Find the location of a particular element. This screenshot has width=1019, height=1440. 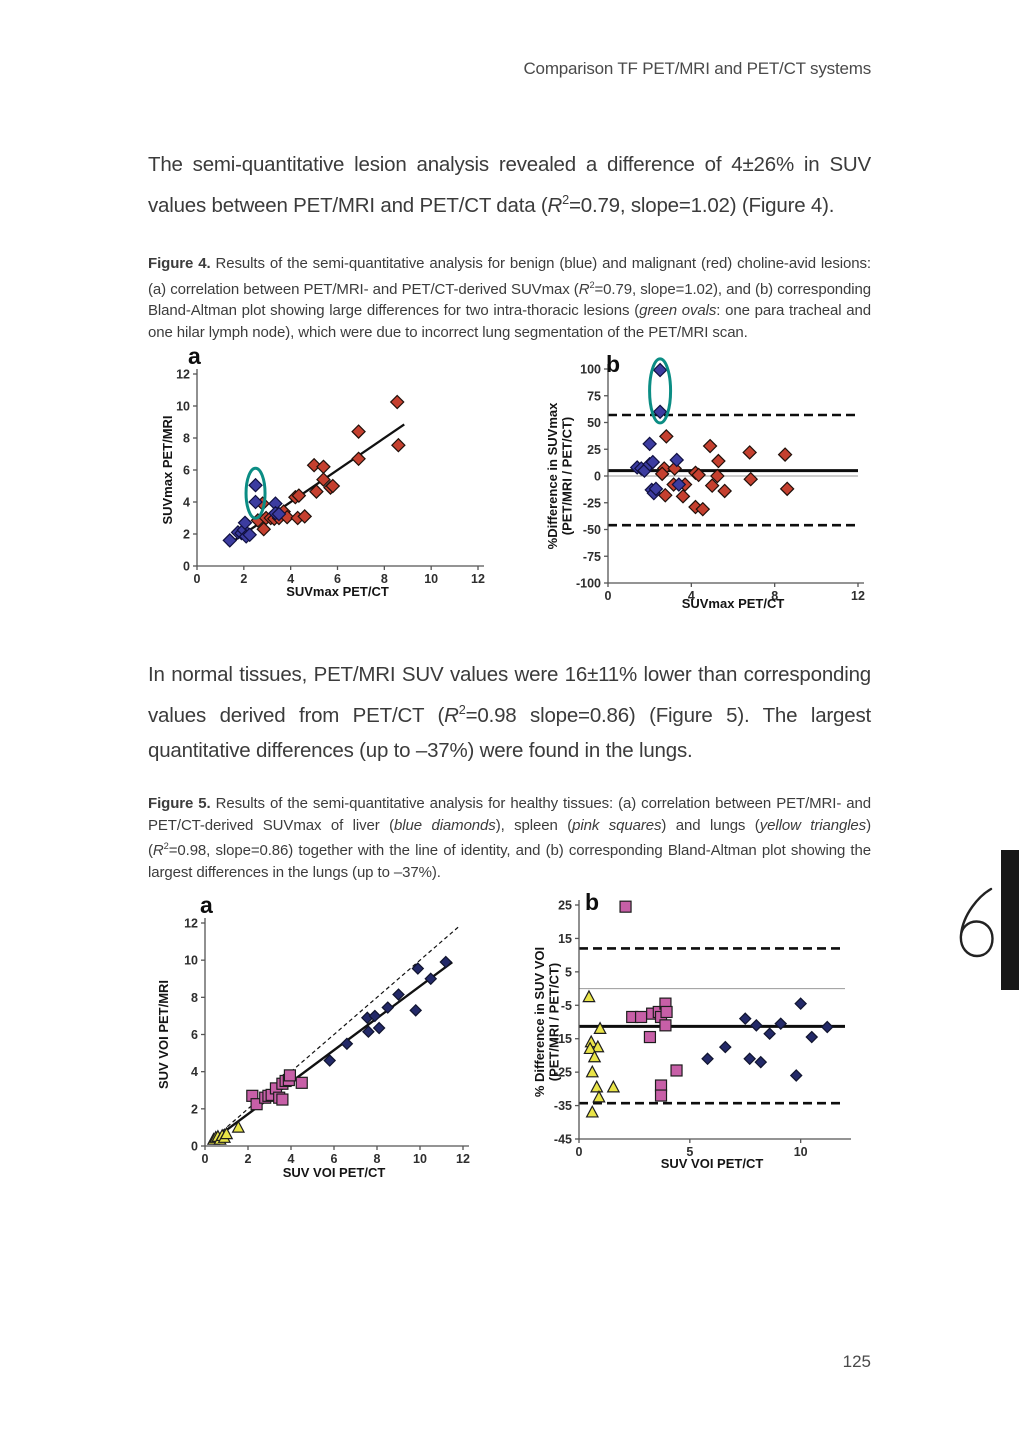

svg-text: 50 is located at coordinates (594, 423).